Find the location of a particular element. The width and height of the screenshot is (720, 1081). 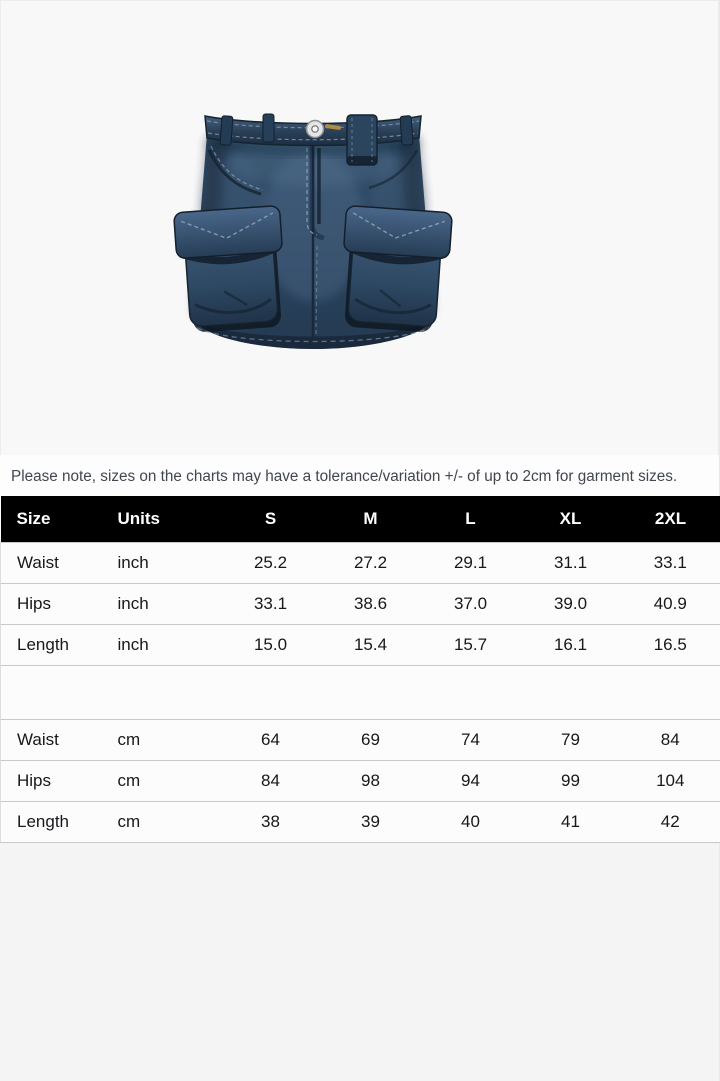

size-value-cell: 41 is located at coordinates (570, 821).